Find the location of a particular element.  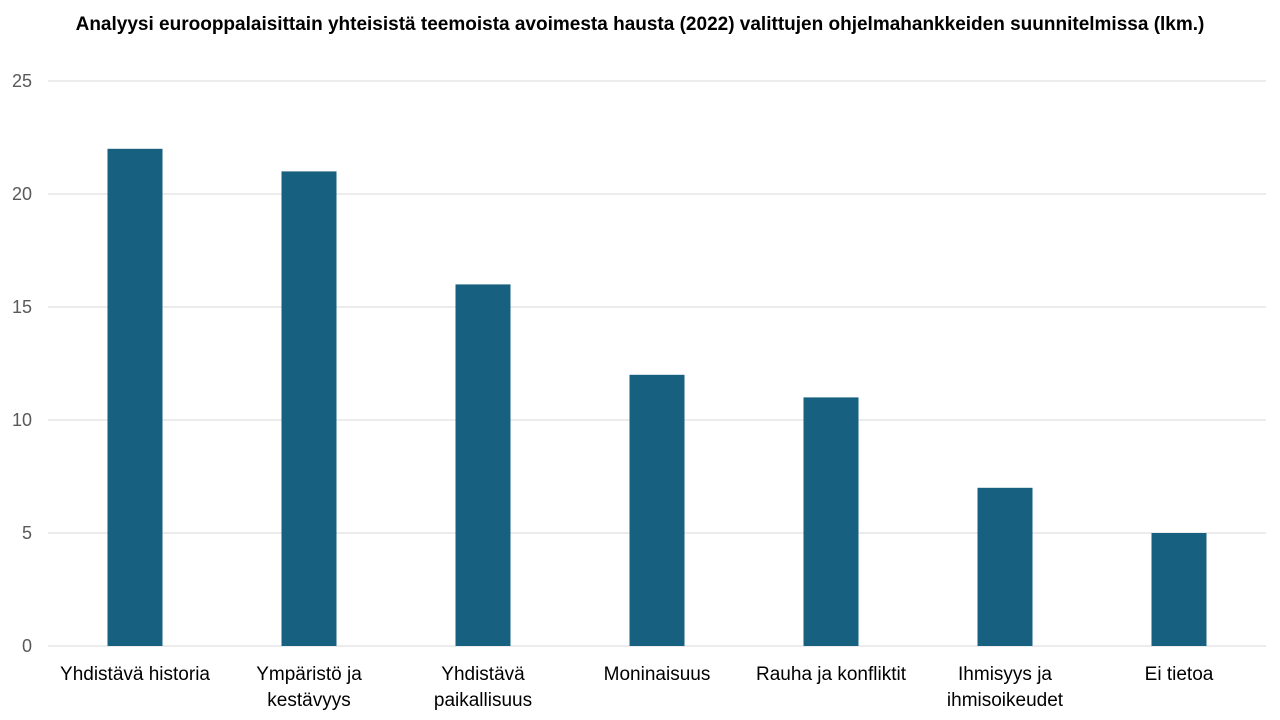

x-tick-label: Ympäristö ja kestävyys is located at coordinates (309, 687).